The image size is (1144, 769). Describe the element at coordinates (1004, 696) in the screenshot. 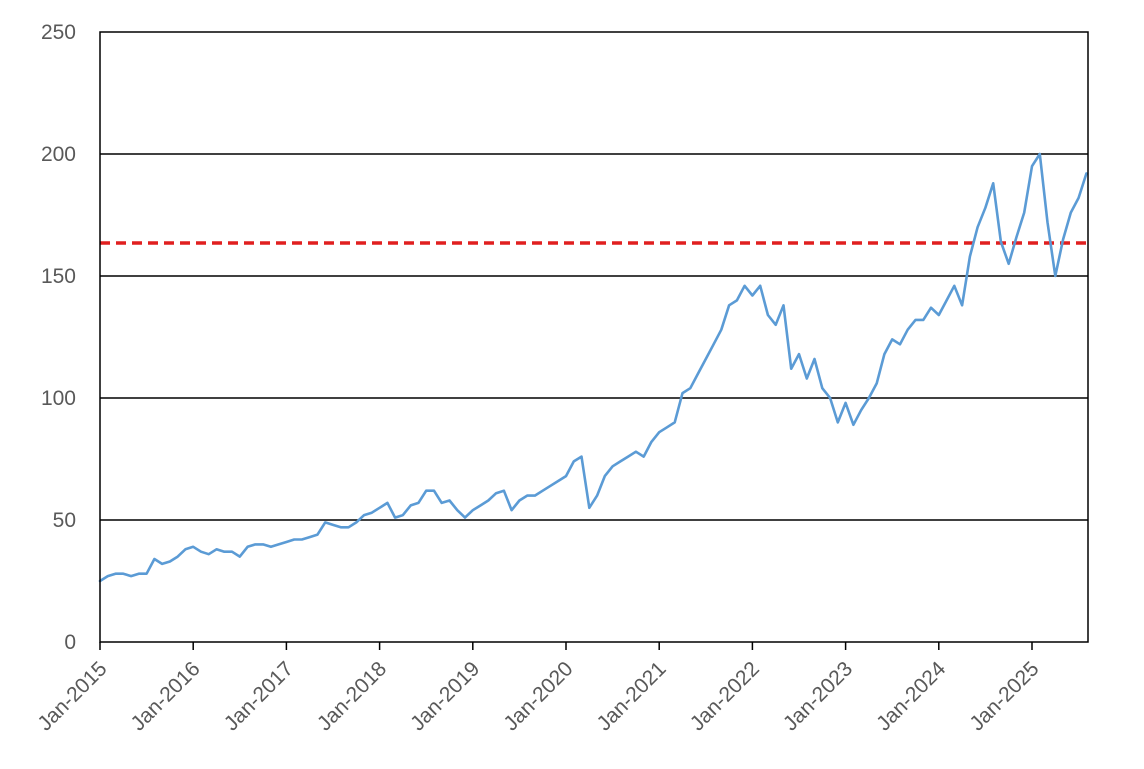

I see `x-tick-label: Jan-2025` at that location.